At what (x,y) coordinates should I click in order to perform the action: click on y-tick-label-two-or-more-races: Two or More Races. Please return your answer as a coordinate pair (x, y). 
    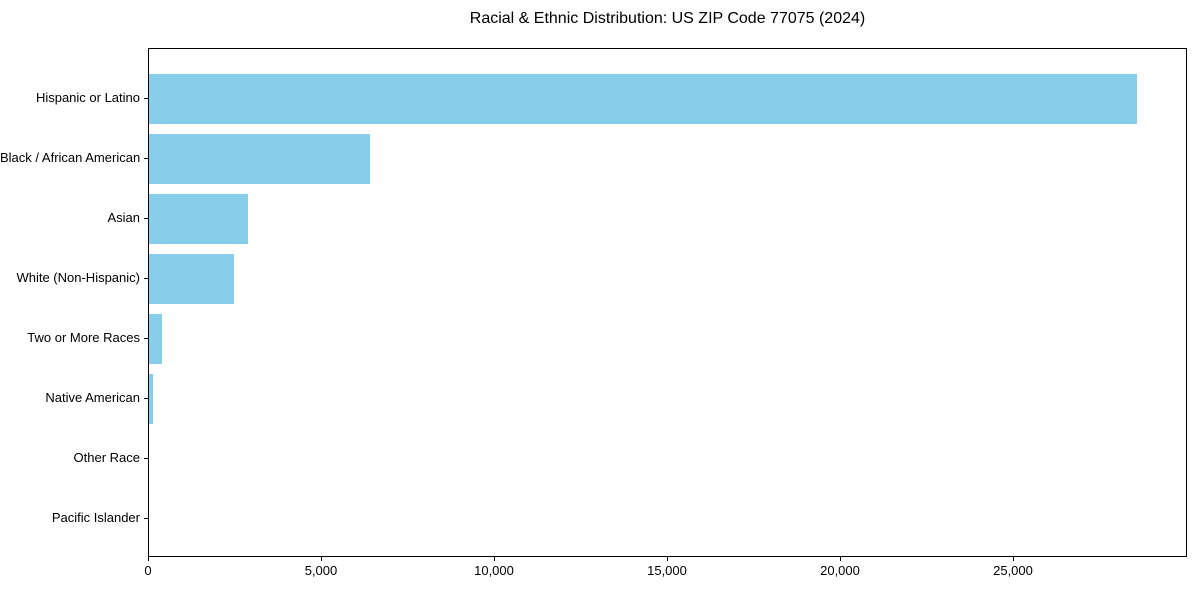
    Looking at the image, I should click on (83, 337).